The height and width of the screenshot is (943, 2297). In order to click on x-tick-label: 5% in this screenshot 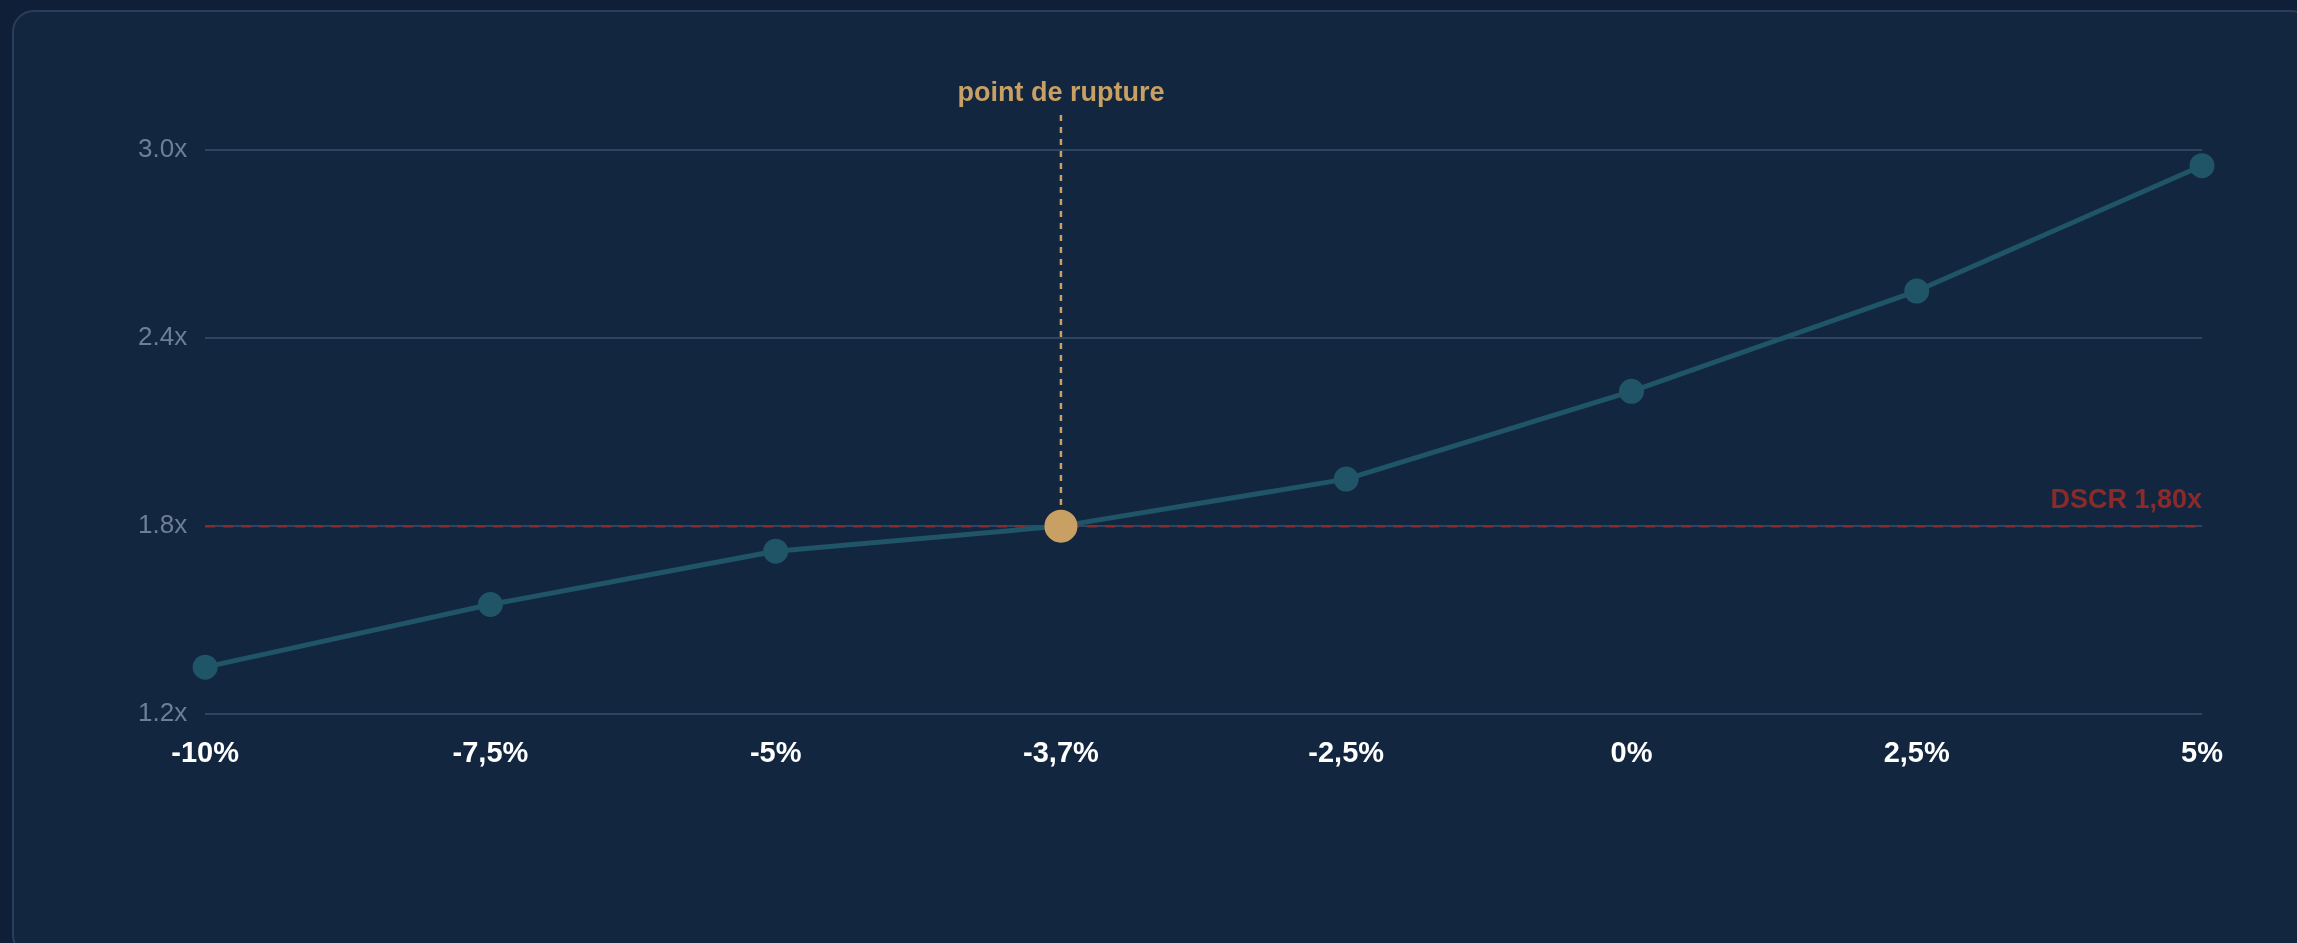, I will do `click(2202, 751)`.